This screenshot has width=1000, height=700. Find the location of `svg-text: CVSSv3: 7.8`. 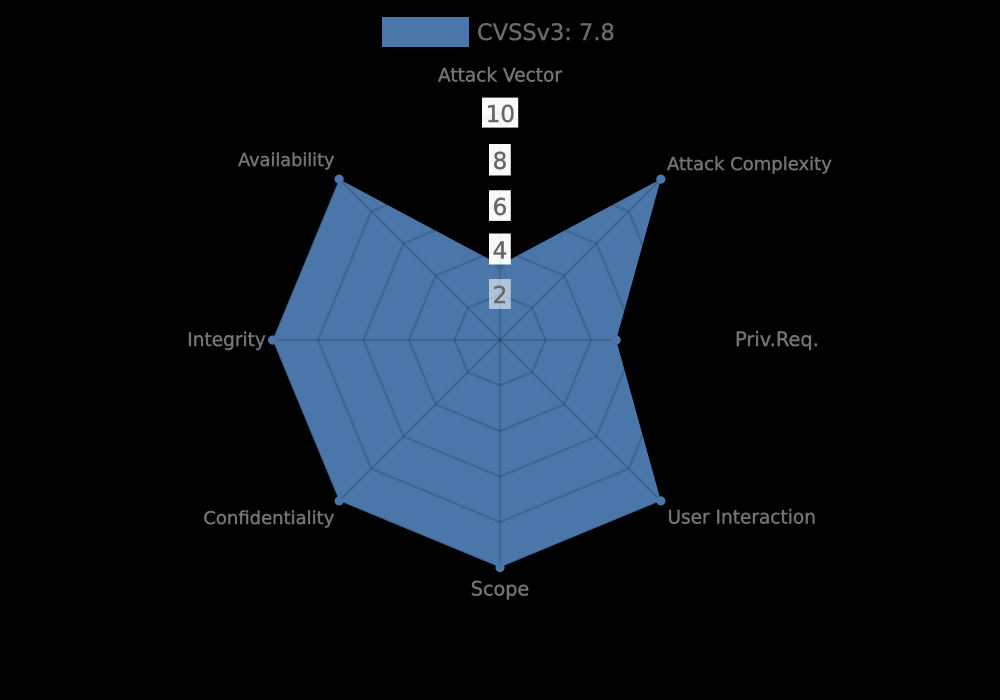

svg-text: CVSSv3: 7.8 is located at coordinates (546, 33).